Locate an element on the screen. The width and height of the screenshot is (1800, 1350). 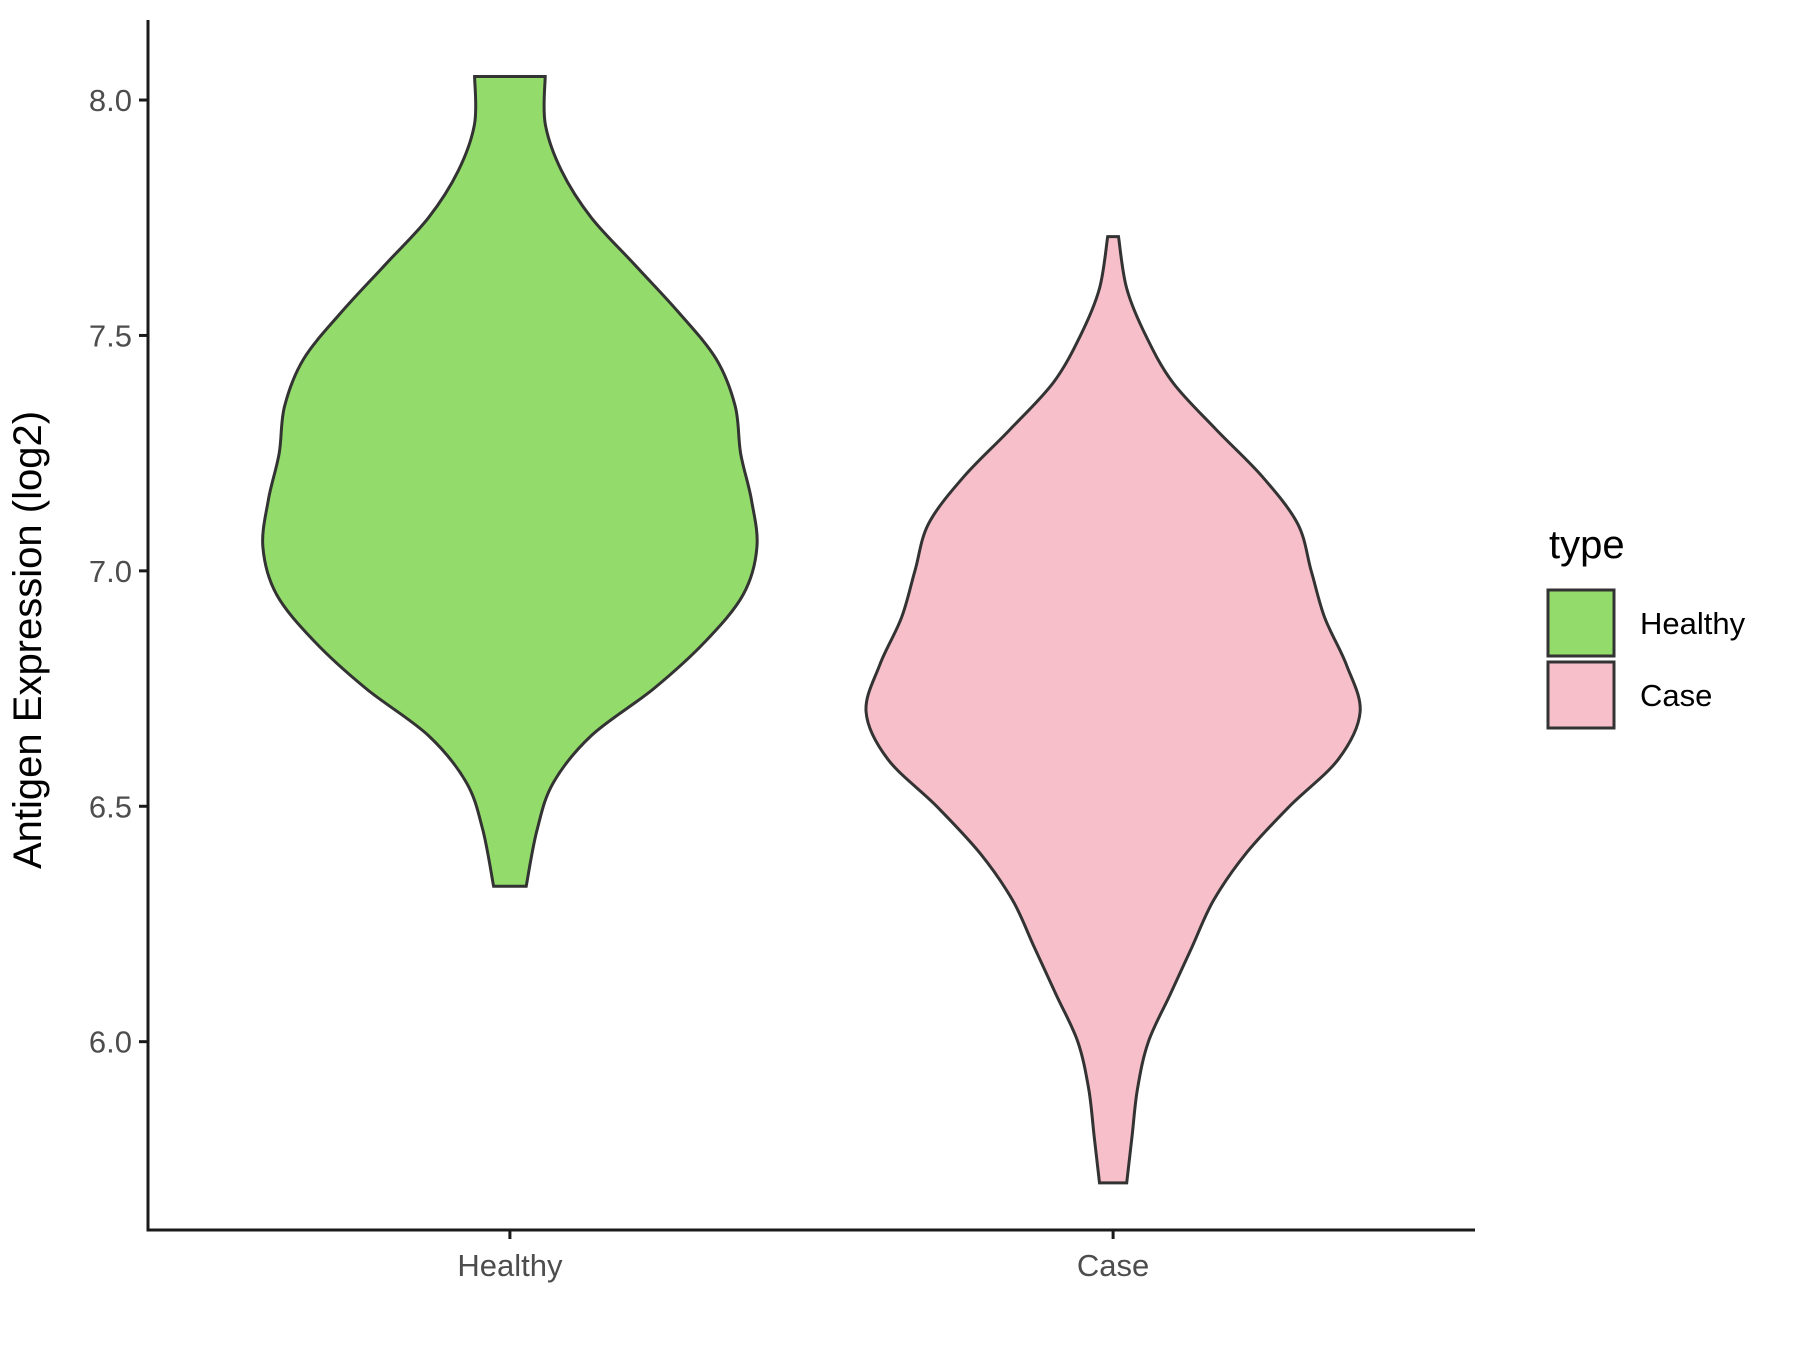
legend-label-healthy: Healthy is located at coordinates (1693, 623).